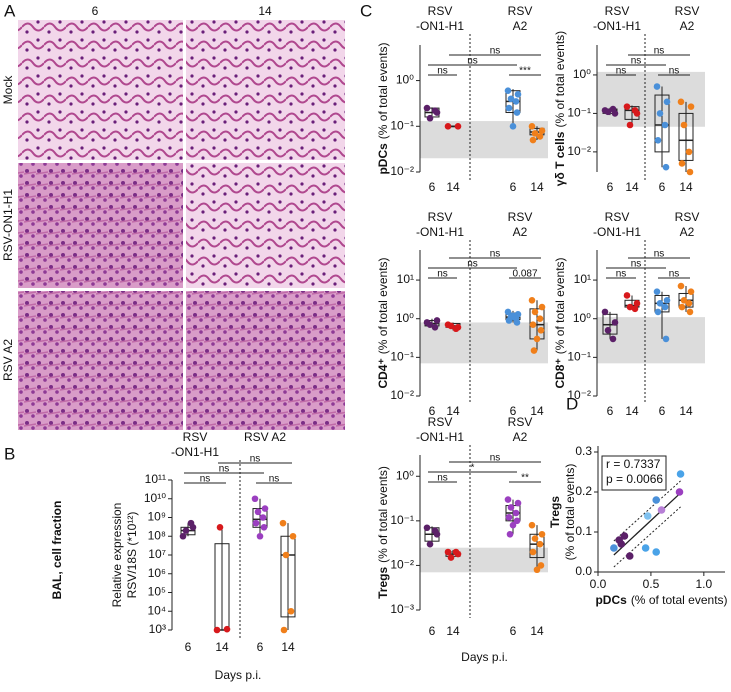  I want to click on y-tick-label: 10⁻¹, so click(579, 113).